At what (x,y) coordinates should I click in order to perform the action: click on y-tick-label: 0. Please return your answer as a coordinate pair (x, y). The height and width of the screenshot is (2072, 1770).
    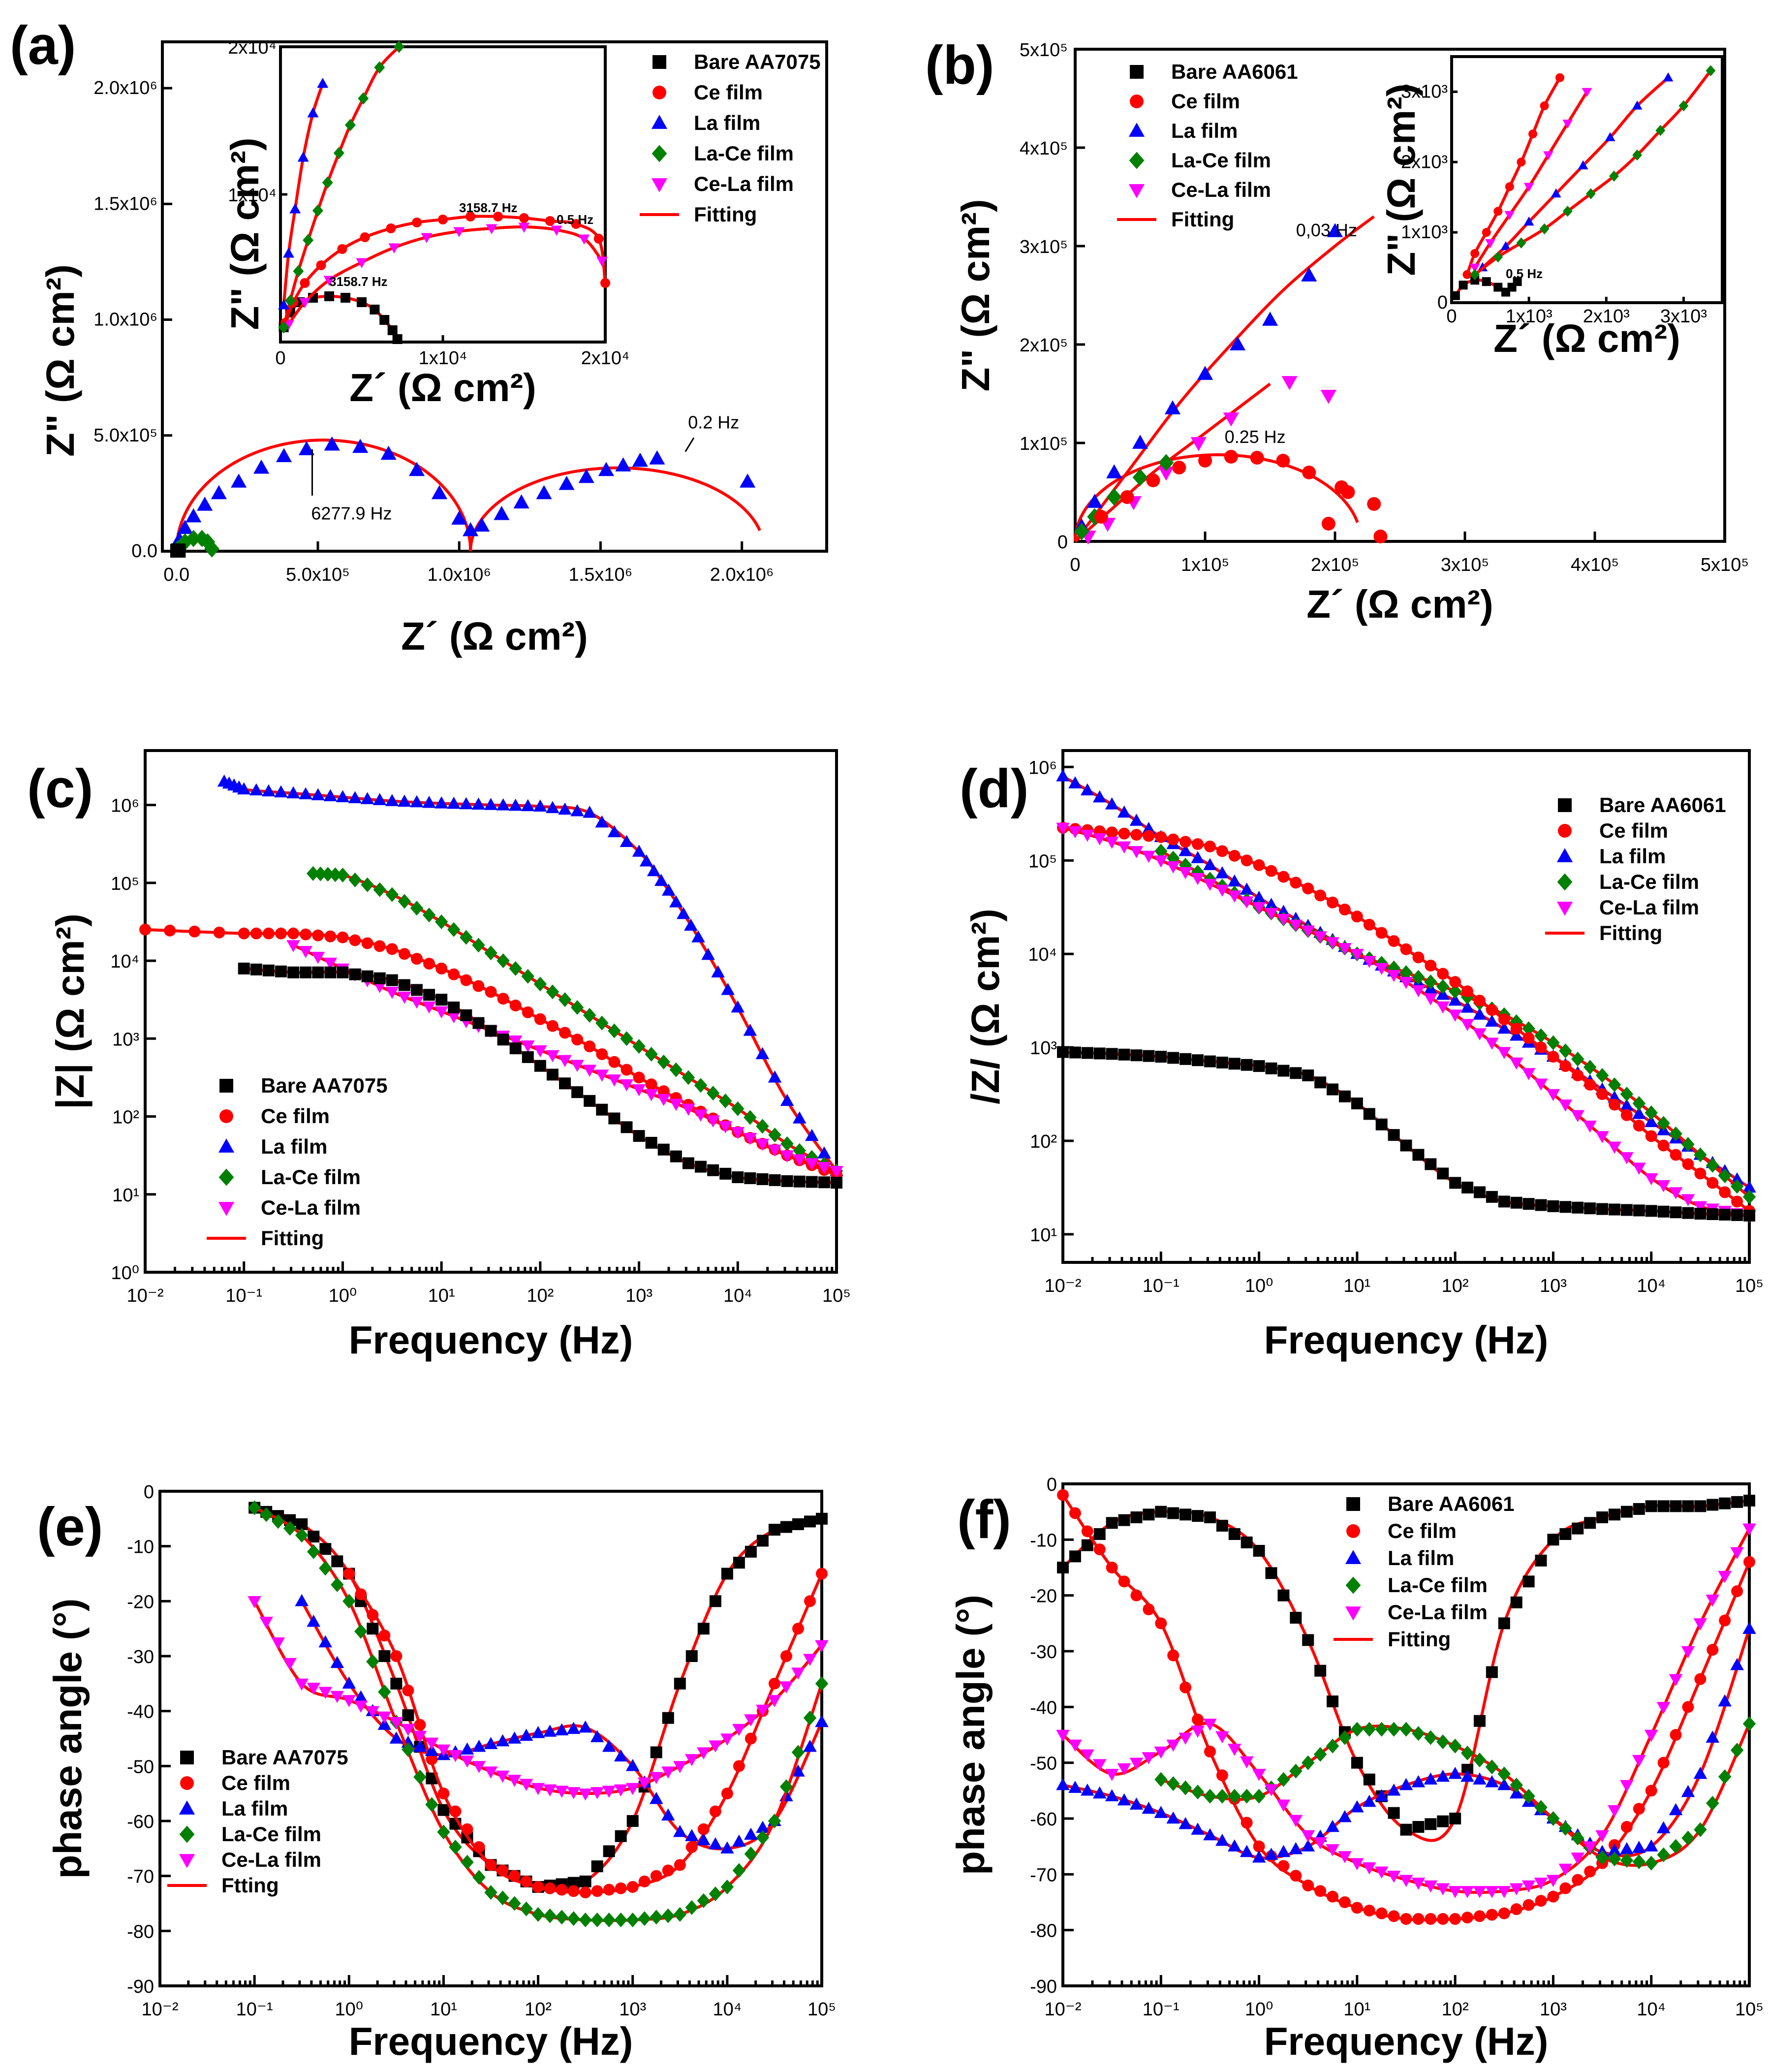
    Looking at the image, I should click on (149, 1492).